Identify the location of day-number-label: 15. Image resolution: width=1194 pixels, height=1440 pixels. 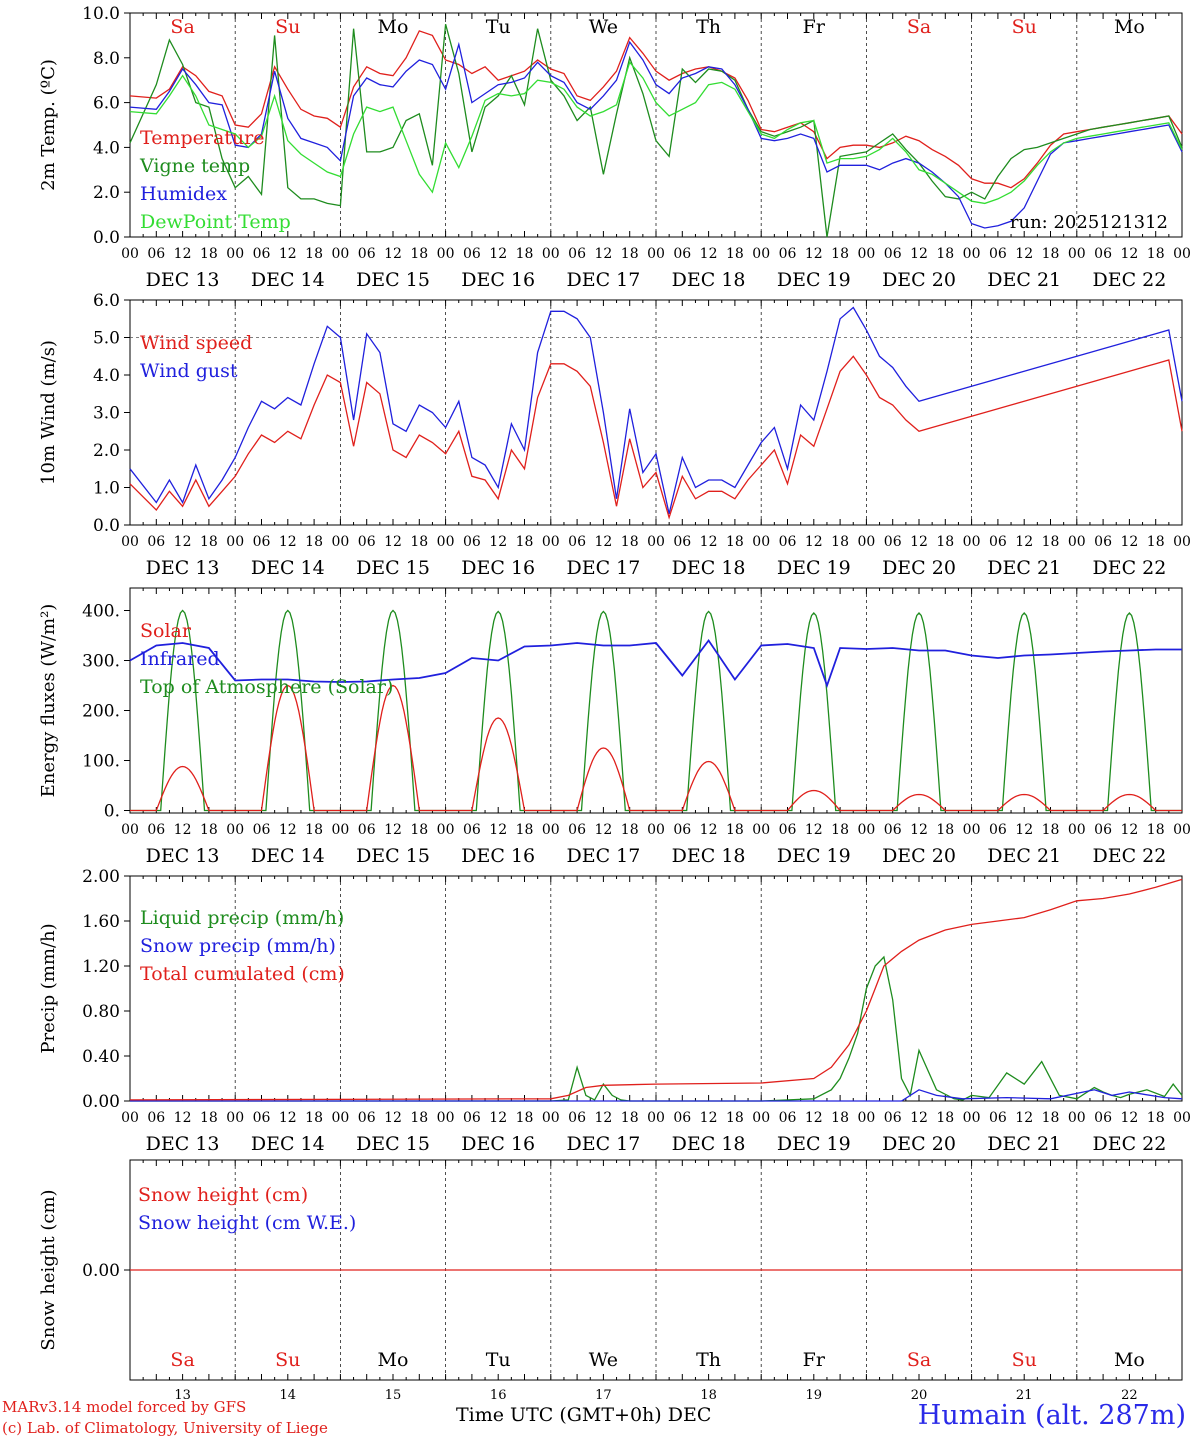
(393, 1395).